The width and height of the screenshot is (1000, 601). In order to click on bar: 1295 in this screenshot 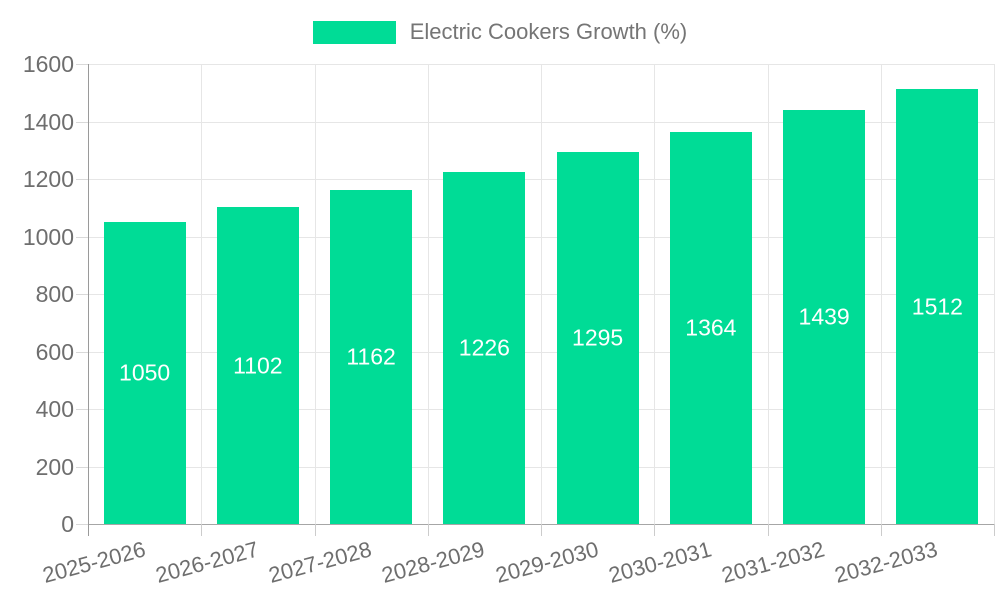, I will do `click(597, 337)`.